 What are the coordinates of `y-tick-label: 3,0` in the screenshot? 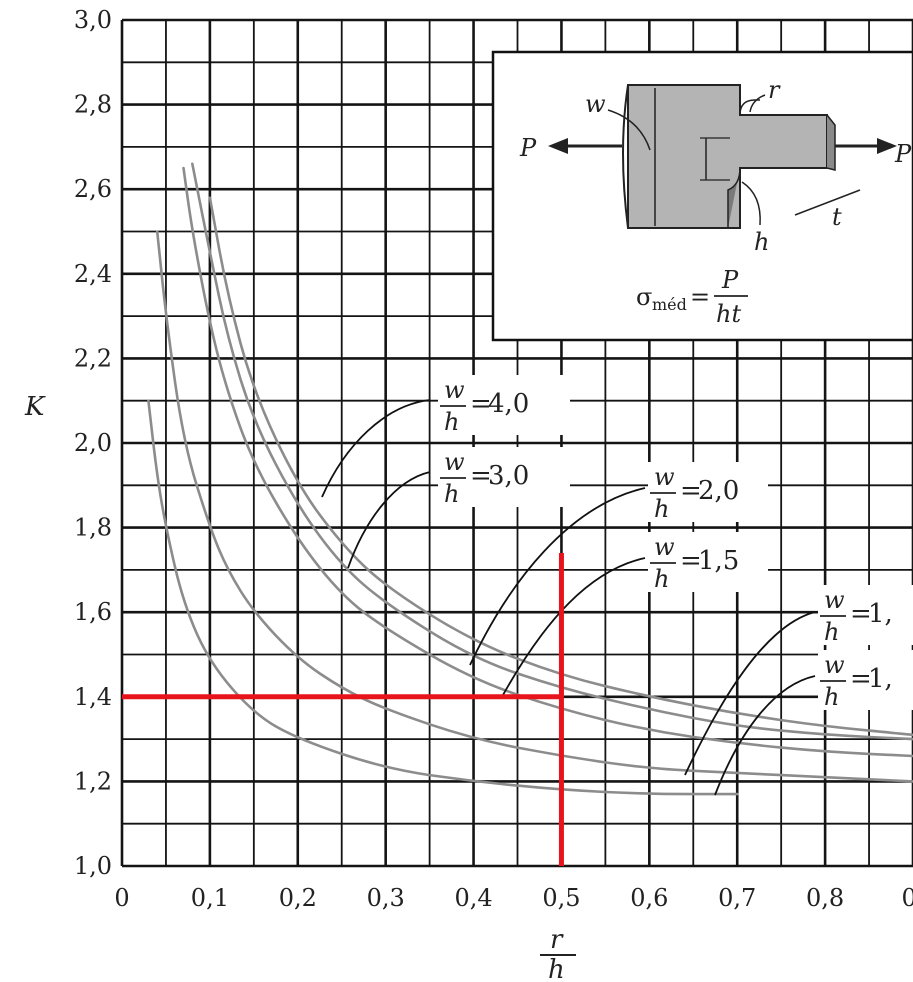 It's located at (93, 20).